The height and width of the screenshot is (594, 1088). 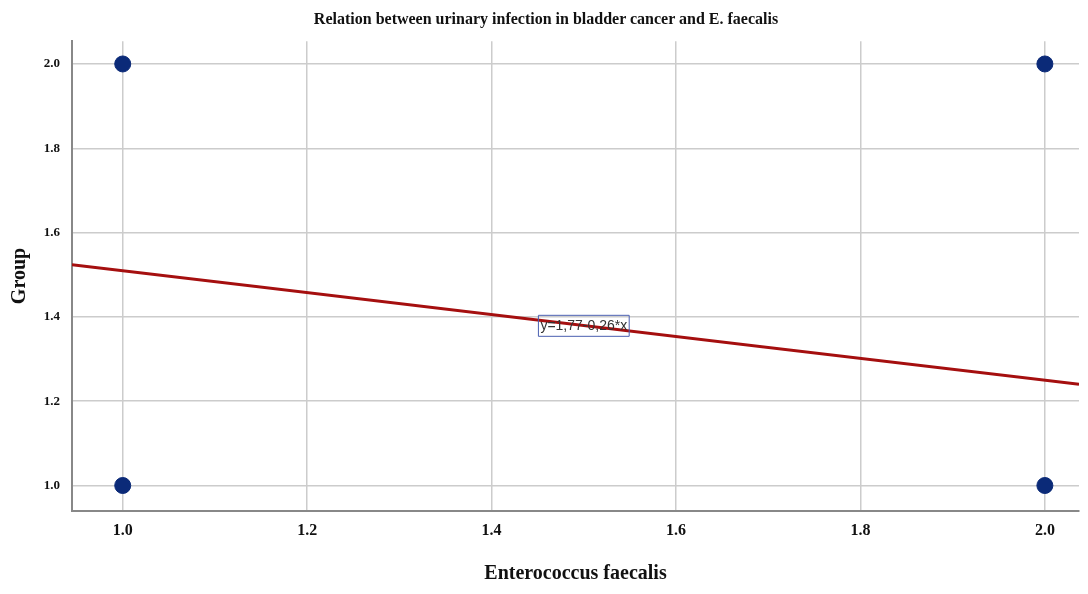 What do you see at coordinates (1044, 529) in the screenshot?
I see `x-tick-label: 2.0` at bounding box center [1044, 529].